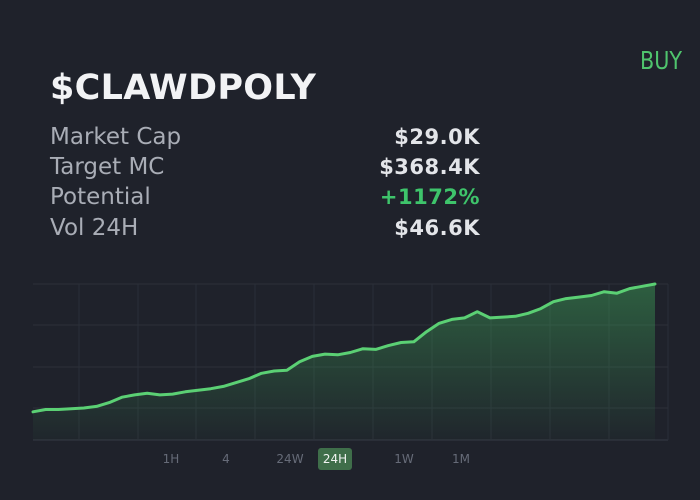  I want to click on range-button-1m: 1M, so click(461, 459).